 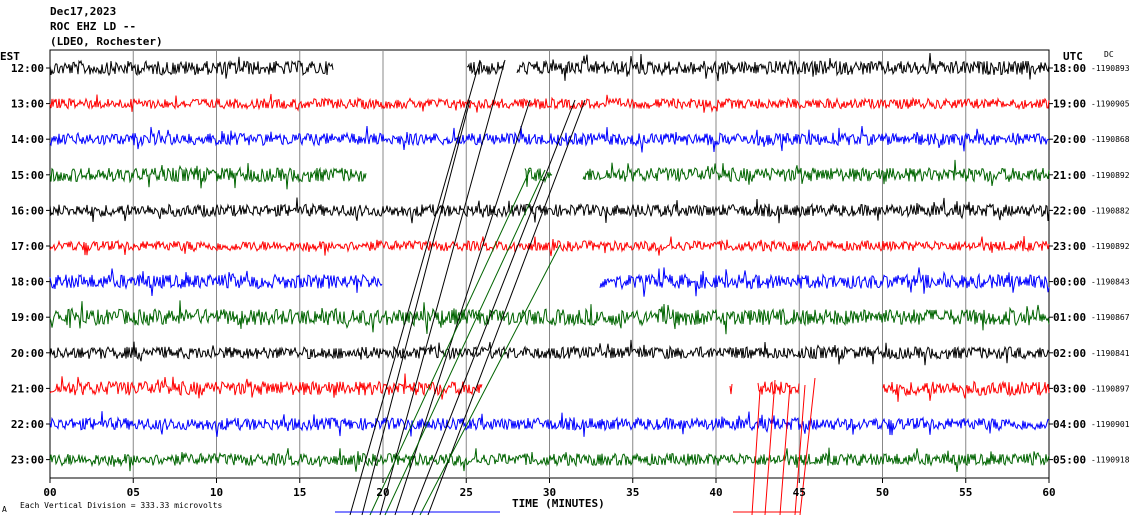 What do you see at coordinates (549, 317) in the screenshot?
I see `trace-1900` at bounding box center [549, 317].